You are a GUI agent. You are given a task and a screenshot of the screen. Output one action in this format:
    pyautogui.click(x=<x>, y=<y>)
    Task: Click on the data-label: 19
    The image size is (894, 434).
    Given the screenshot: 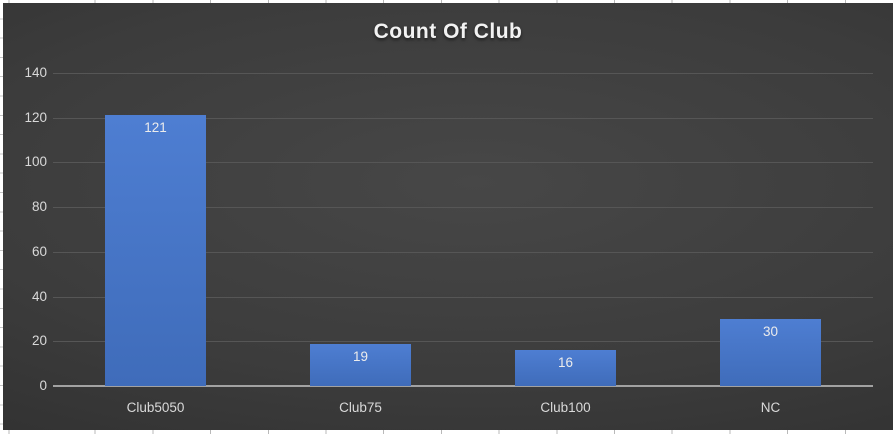 What is the action you would take?
    pyautogui.click(x=360, y=356)
    